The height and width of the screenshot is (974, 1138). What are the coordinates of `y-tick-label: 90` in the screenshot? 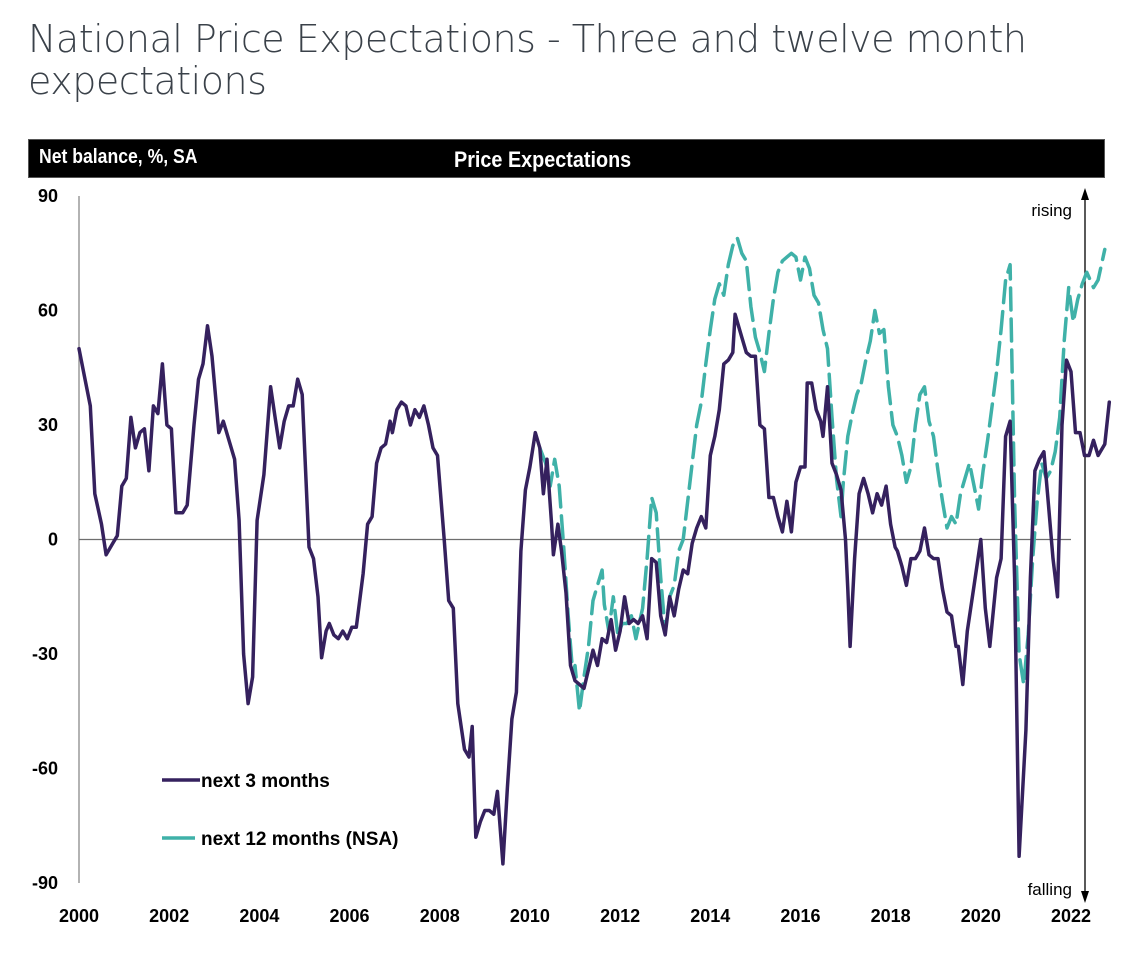 It's located at (48, 196).